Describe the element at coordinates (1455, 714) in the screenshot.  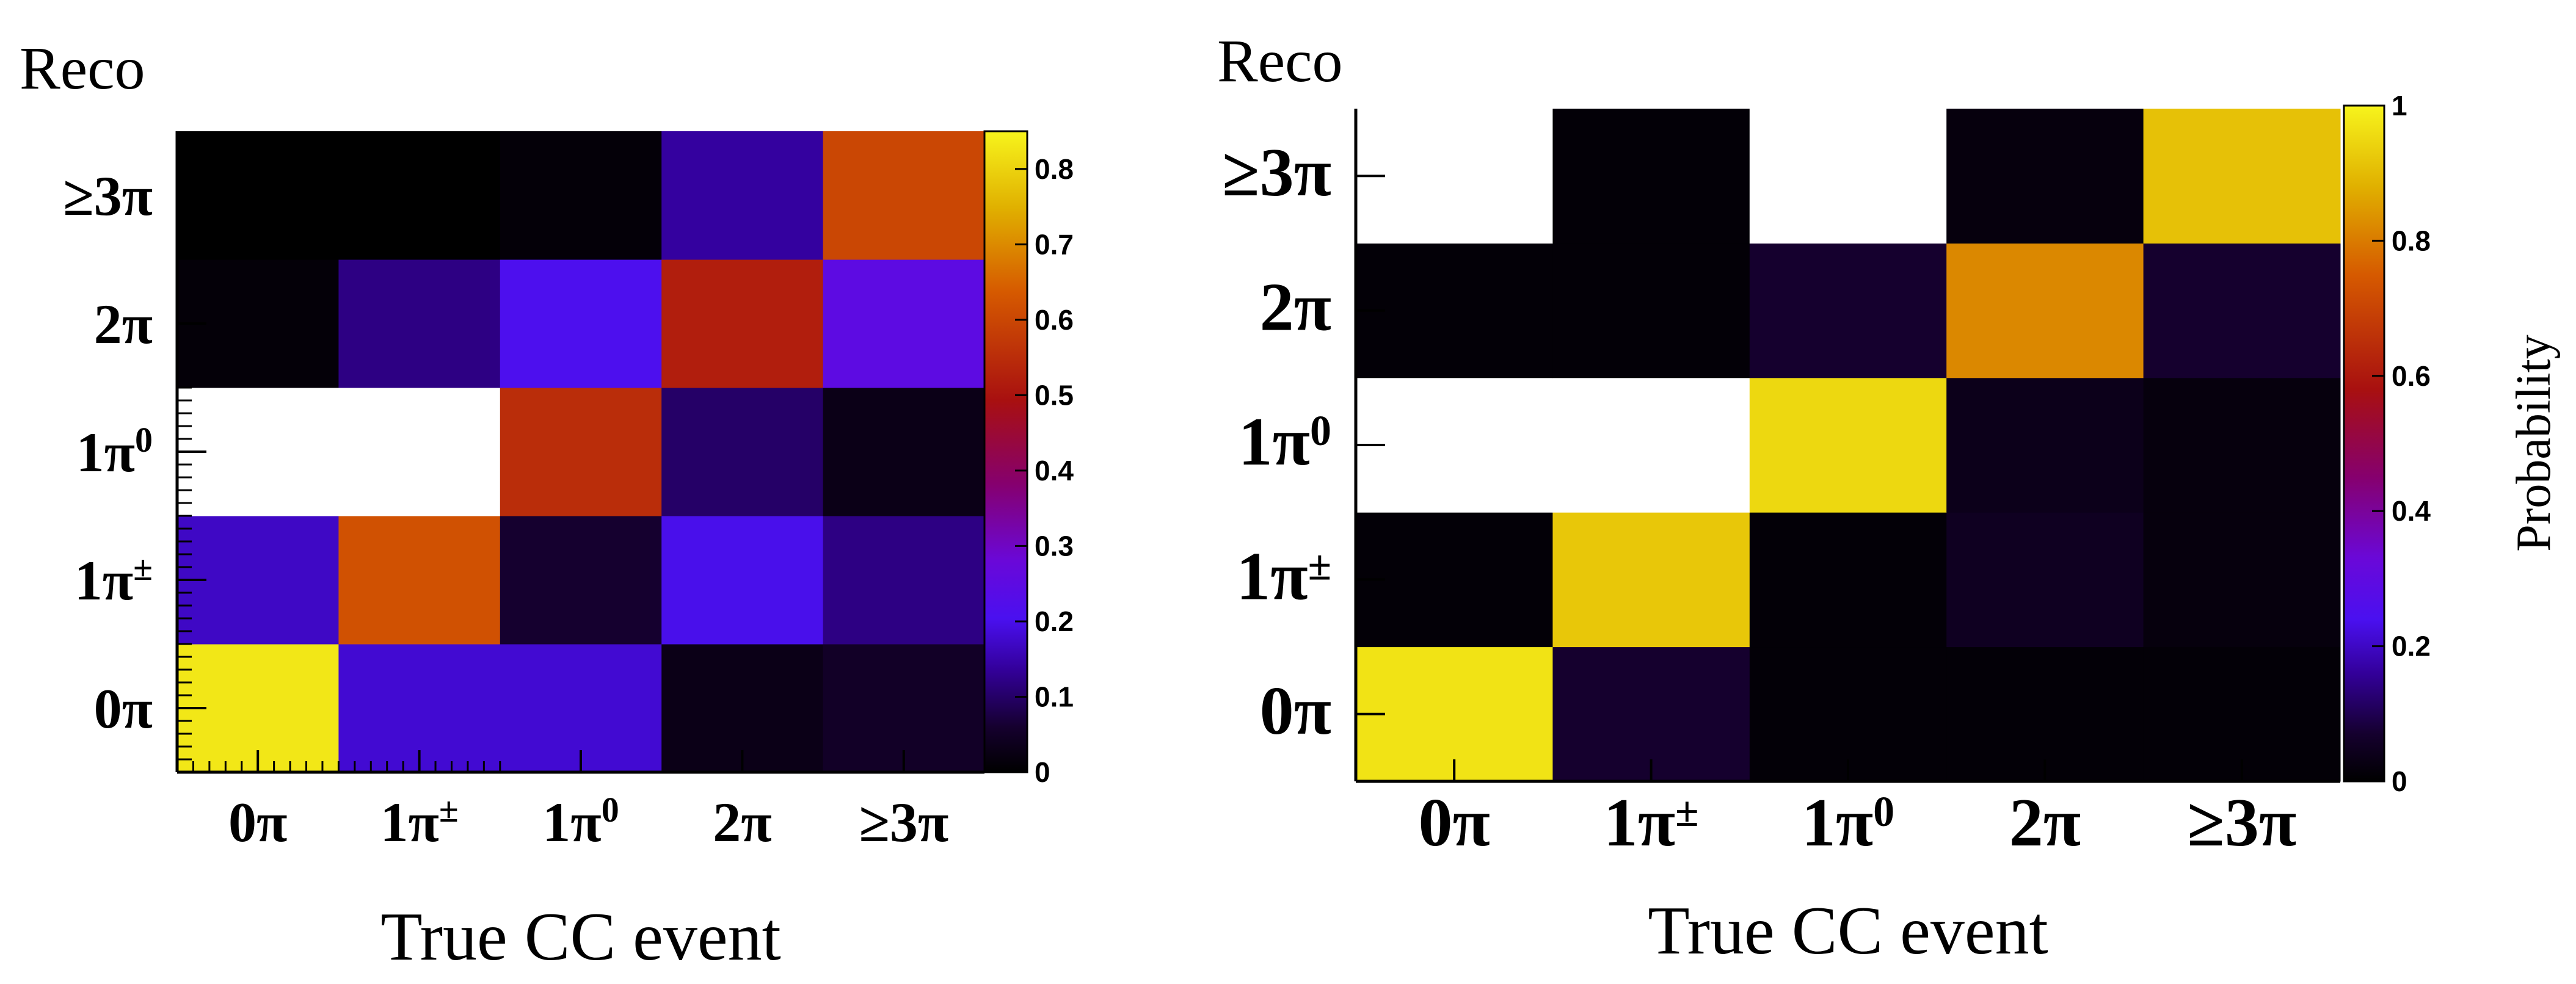
I see `heatmap-cell-r0-c0` at that location.